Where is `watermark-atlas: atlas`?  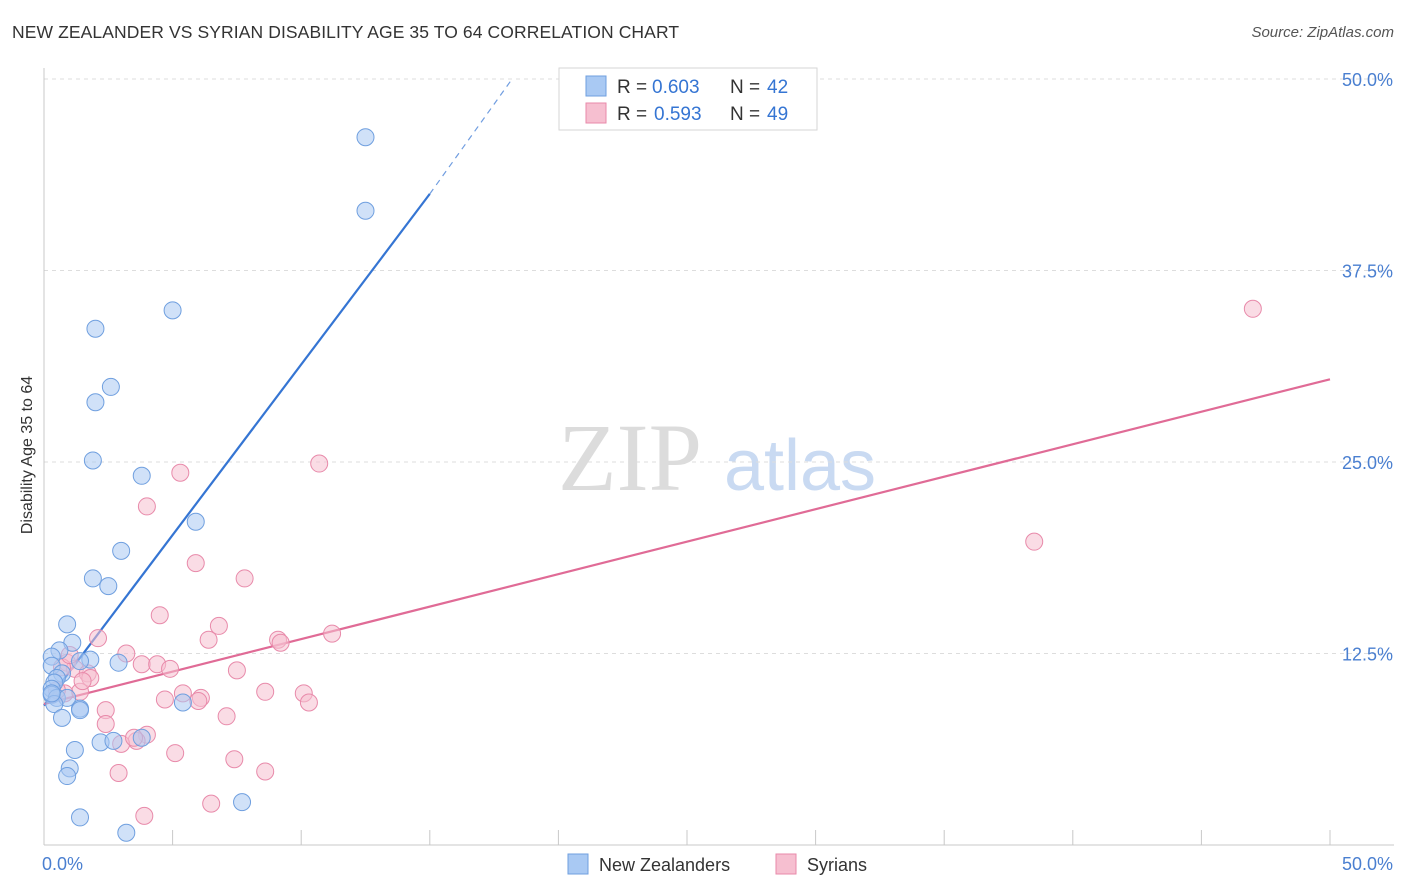 watermark-atlas: atlas is located at coordinates (800, 466).